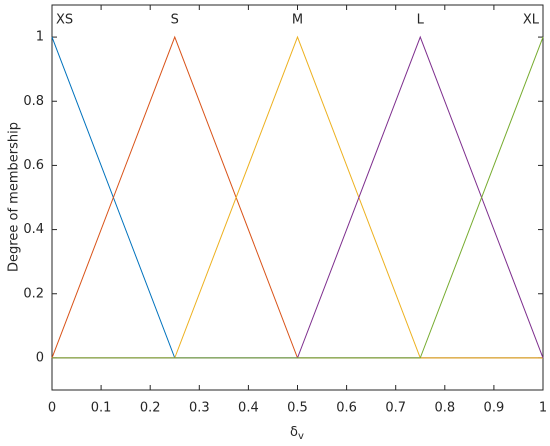 This screenshot has width=550, height=446. I want to click on y-tick-label: 0.6, so click(33, 165).